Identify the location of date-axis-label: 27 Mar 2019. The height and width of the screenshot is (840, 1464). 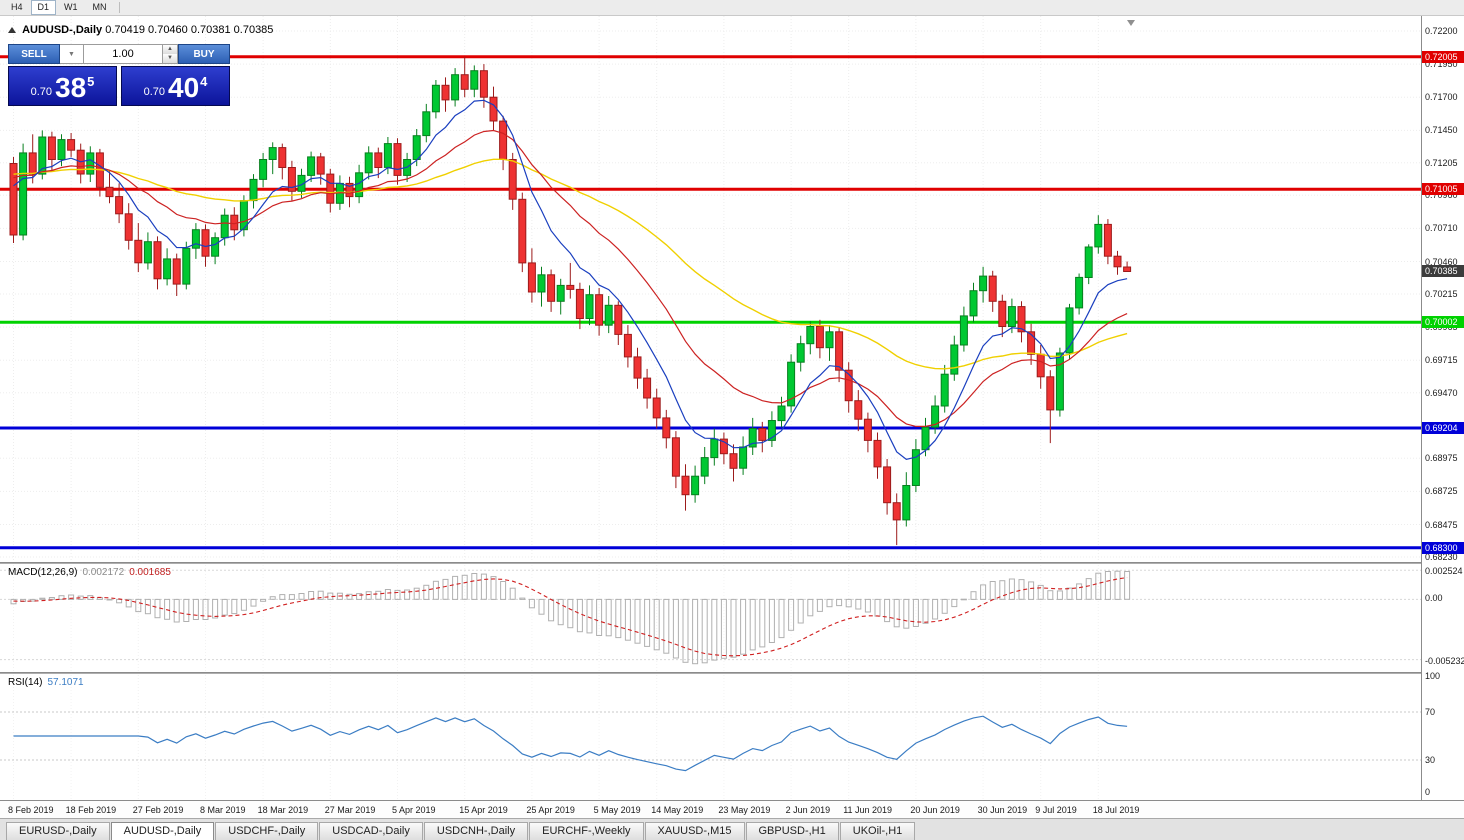
(350, 810).